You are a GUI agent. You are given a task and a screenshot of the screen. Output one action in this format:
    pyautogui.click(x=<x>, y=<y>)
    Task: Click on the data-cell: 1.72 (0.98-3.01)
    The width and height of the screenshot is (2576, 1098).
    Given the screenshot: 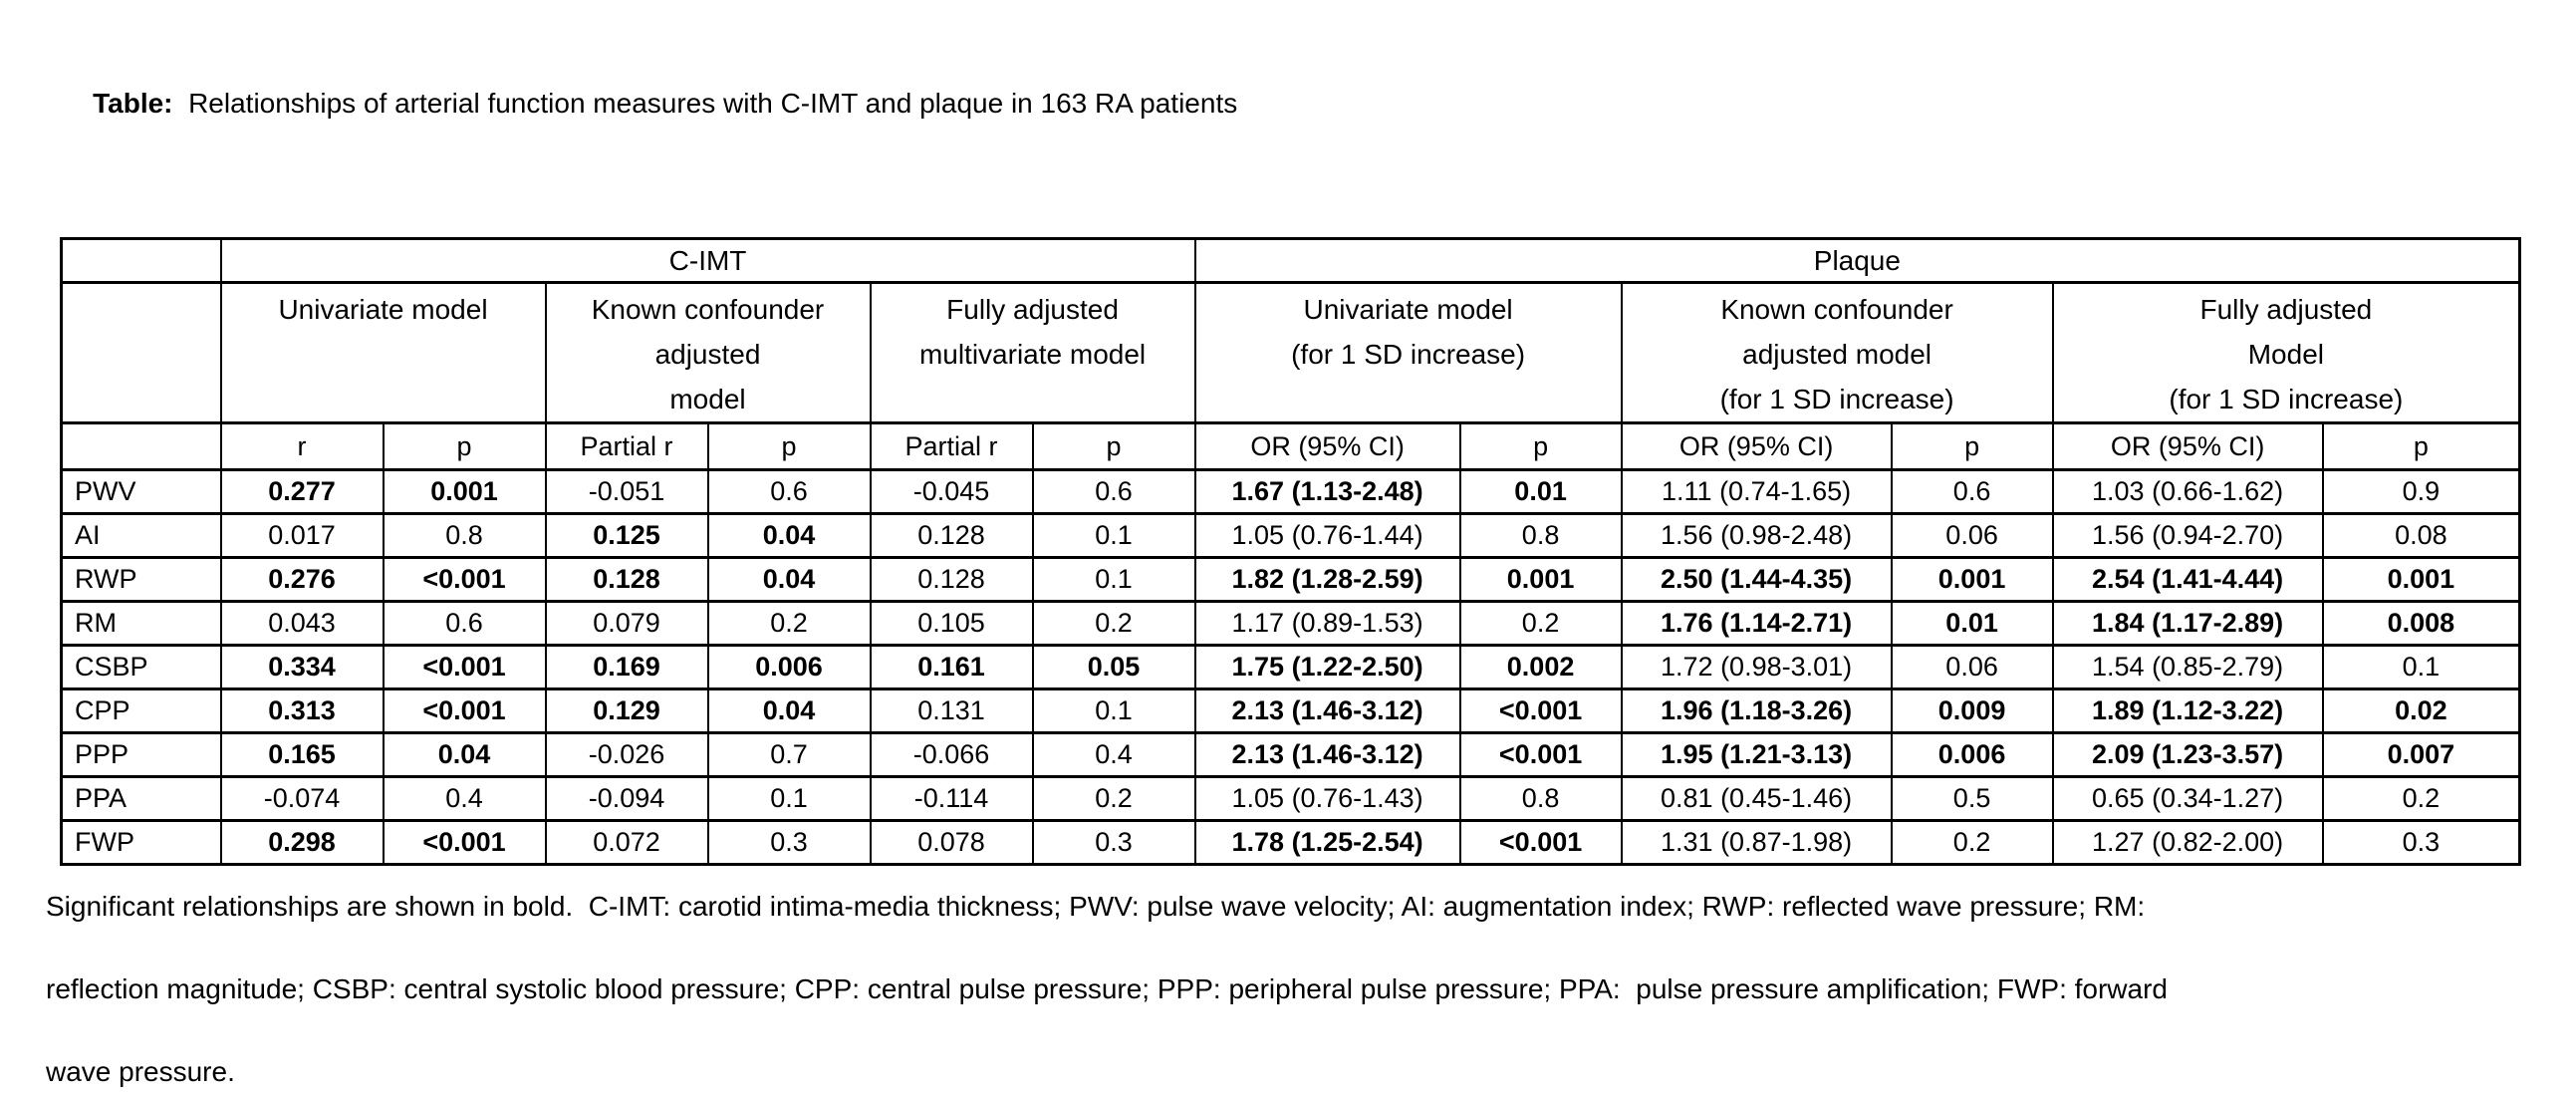 What is the action you would take?
    pyautogui.click(x=1756, y=667)
    